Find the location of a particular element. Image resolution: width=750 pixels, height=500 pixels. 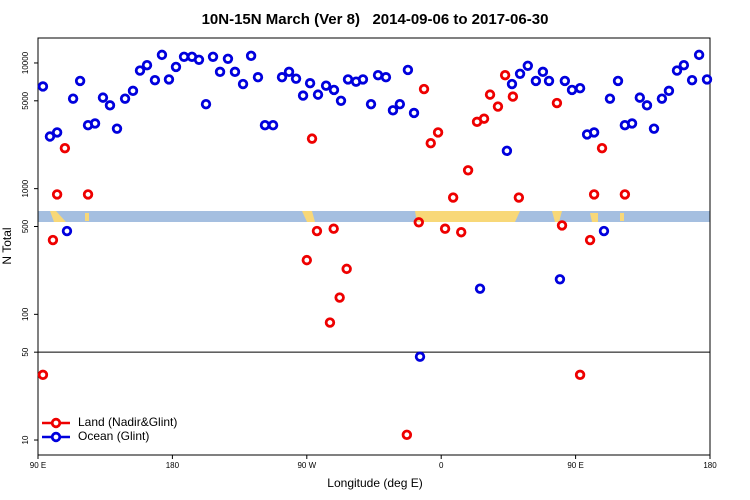

legend-label: Land (Nadir&Glint) is located at coordinates (127, 422).